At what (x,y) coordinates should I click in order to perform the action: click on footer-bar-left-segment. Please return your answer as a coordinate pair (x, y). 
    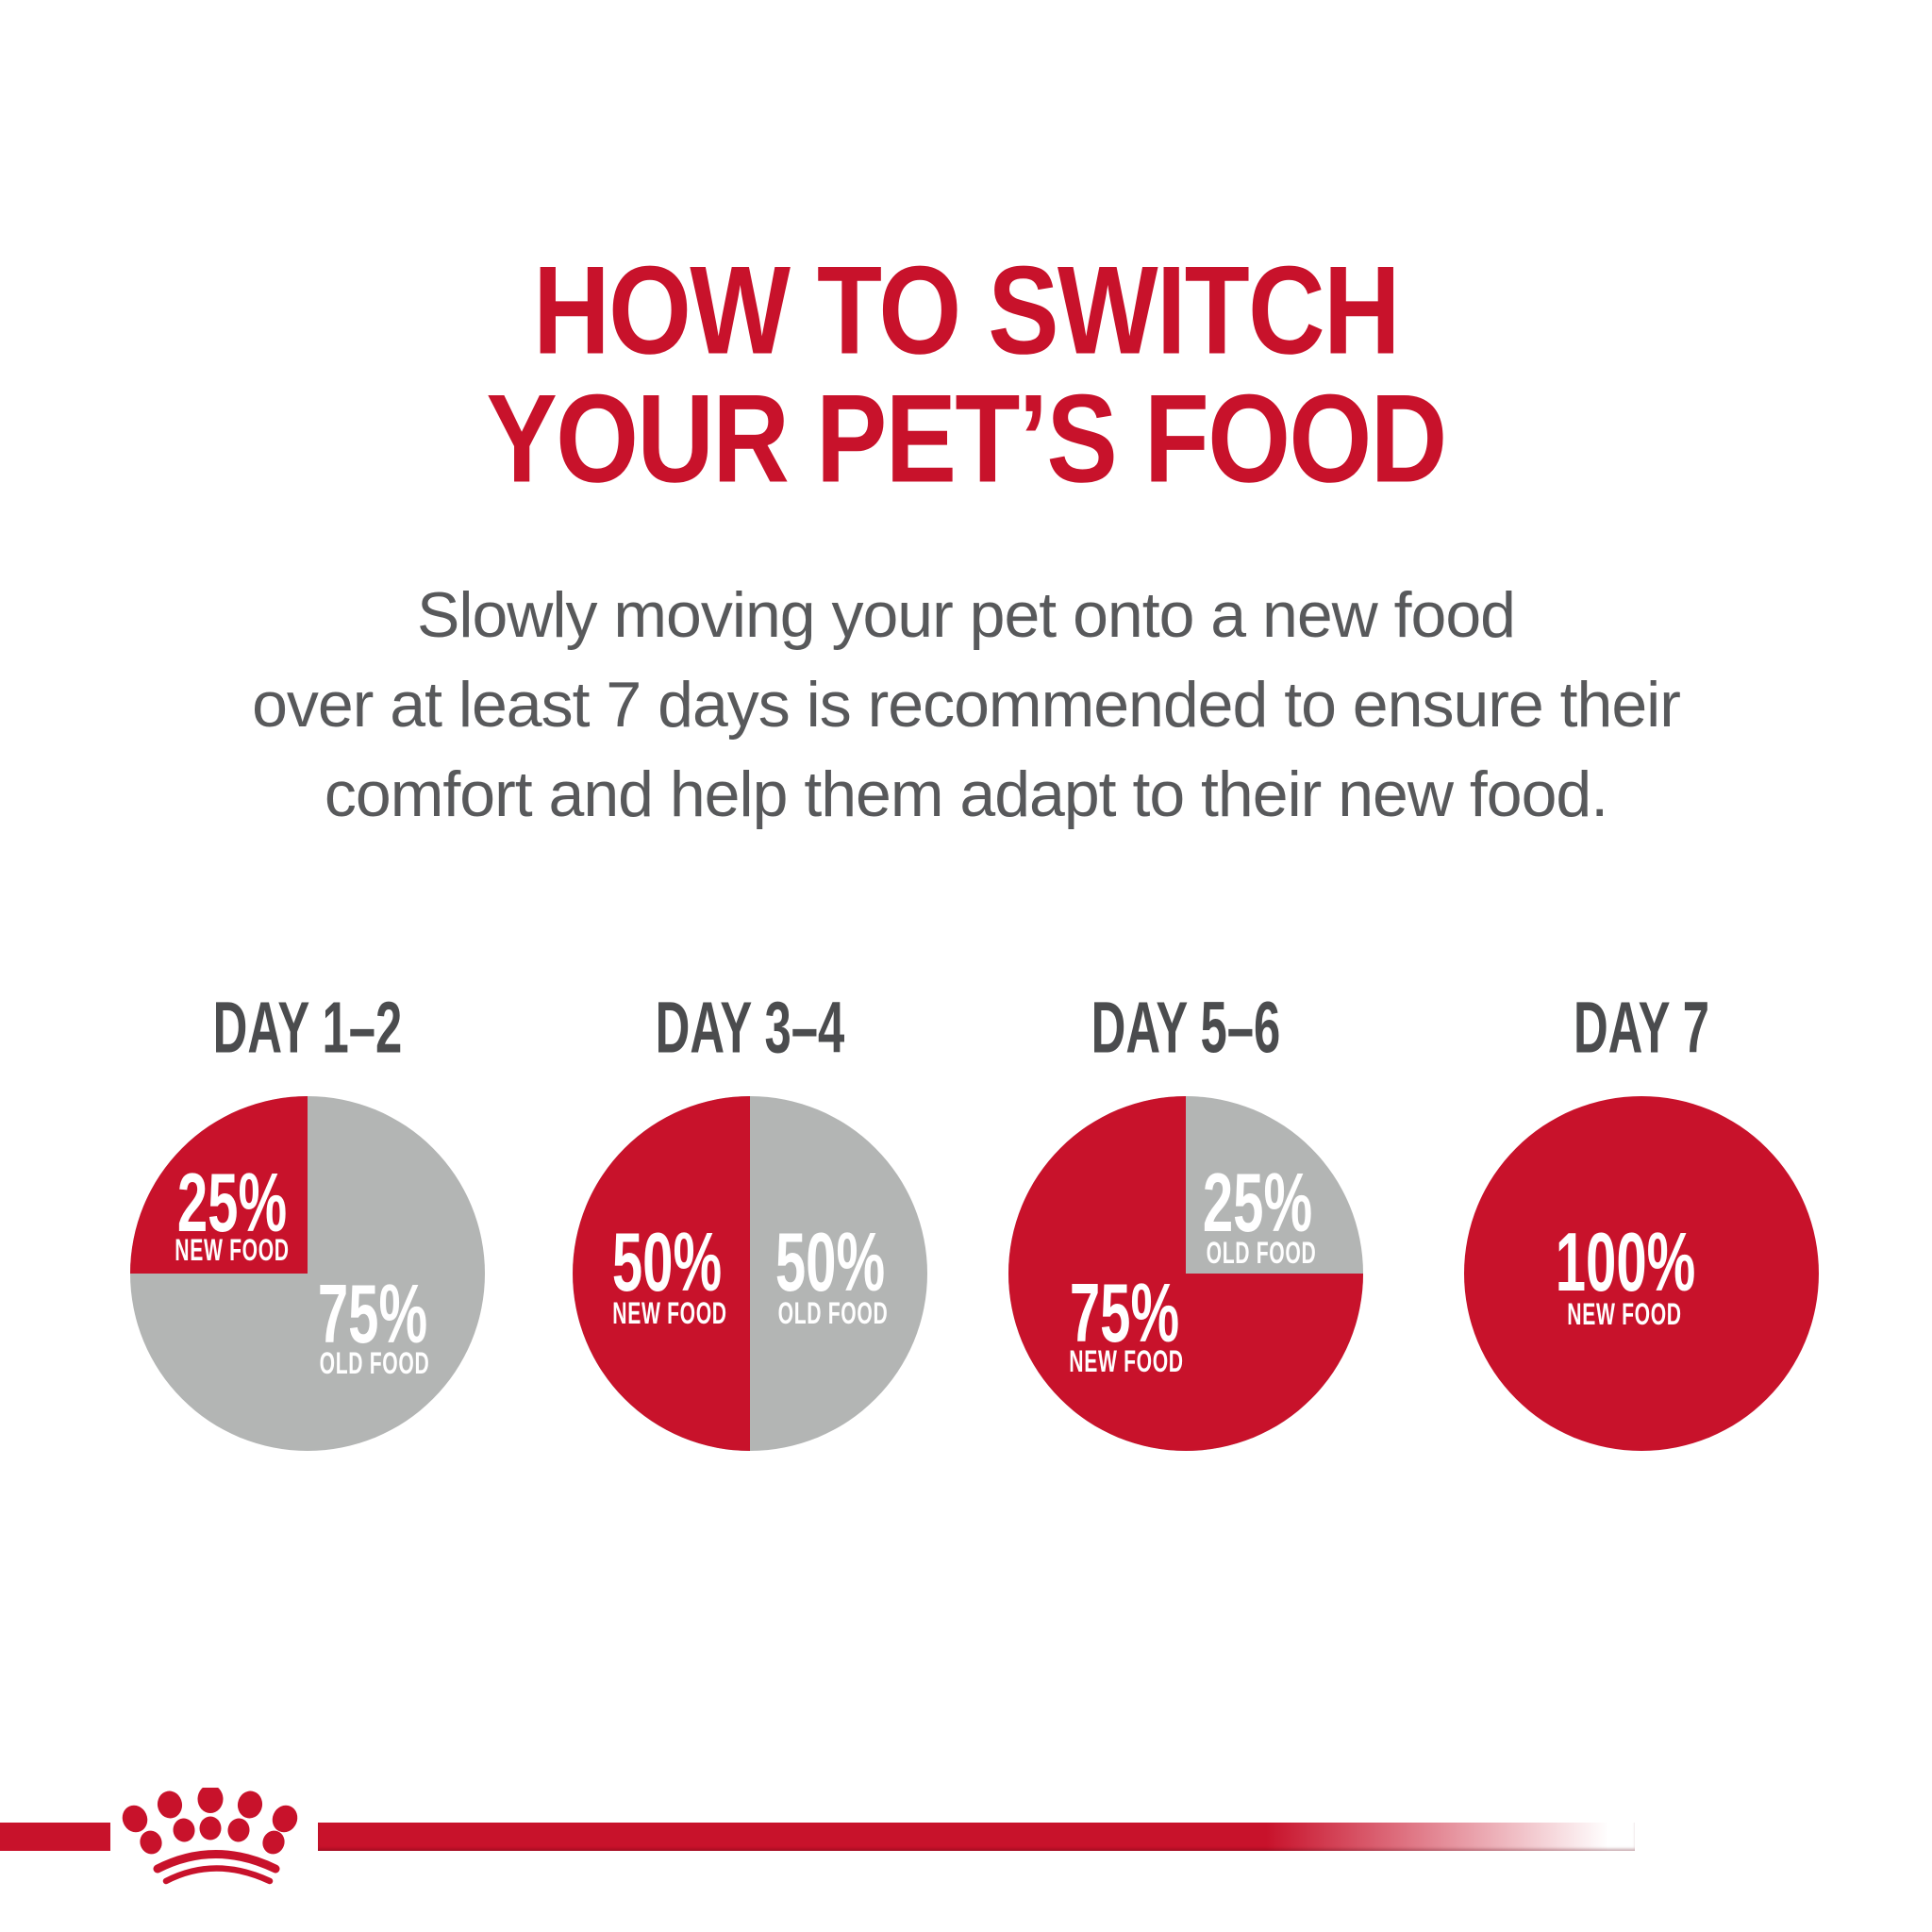
    Looking at the image, I should click on (55, 1837).